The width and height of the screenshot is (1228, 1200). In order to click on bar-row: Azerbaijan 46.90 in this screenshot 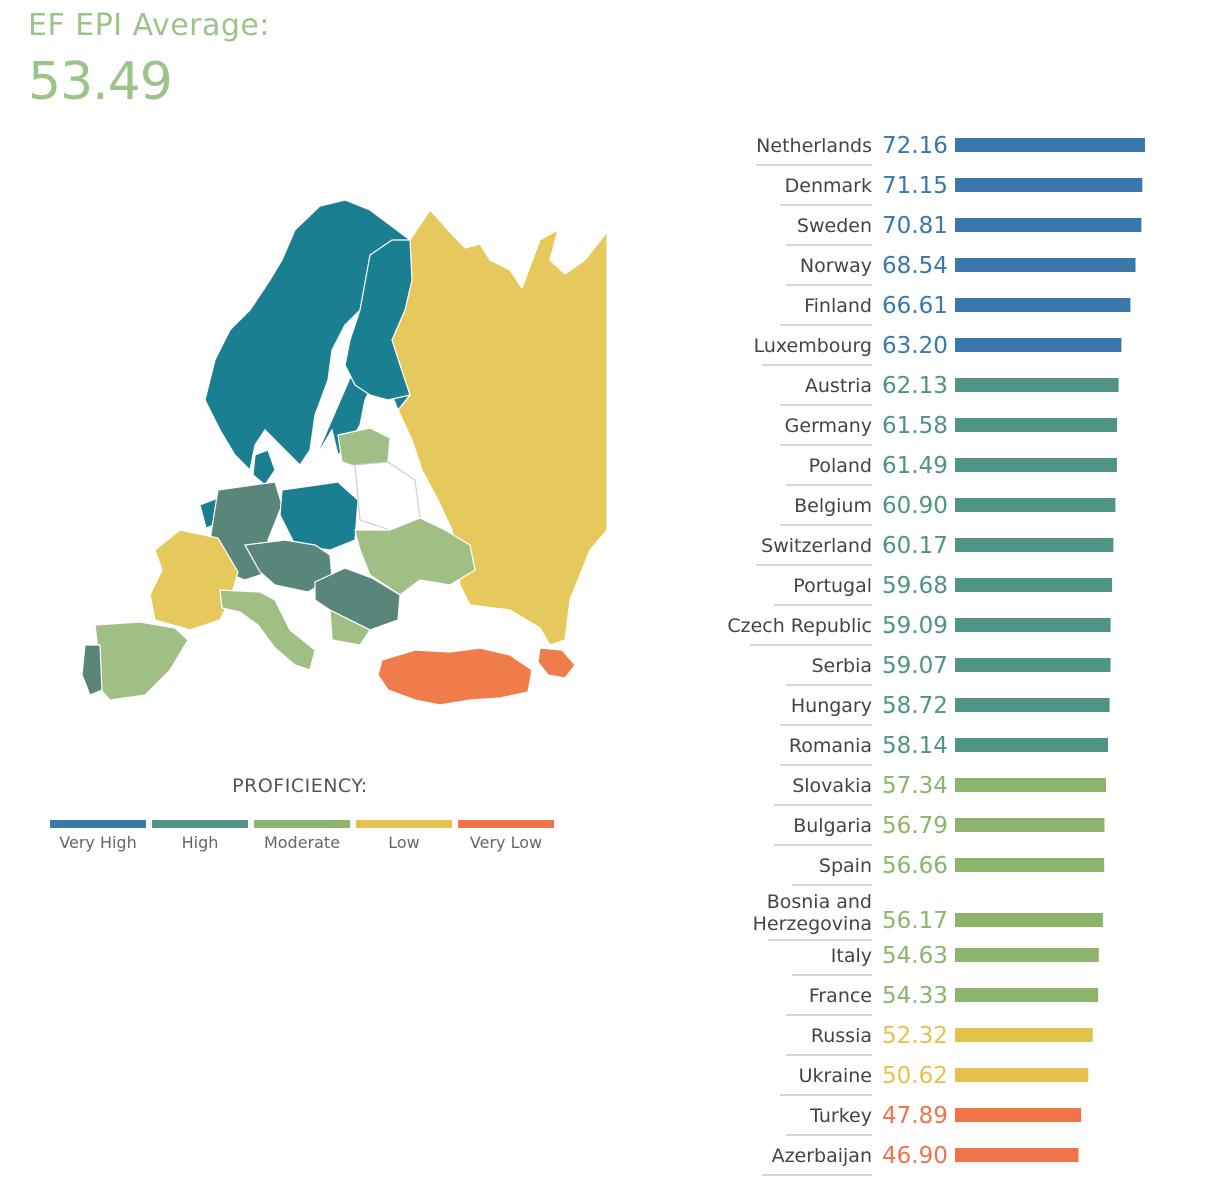, I will do `click(920, 1159)`.